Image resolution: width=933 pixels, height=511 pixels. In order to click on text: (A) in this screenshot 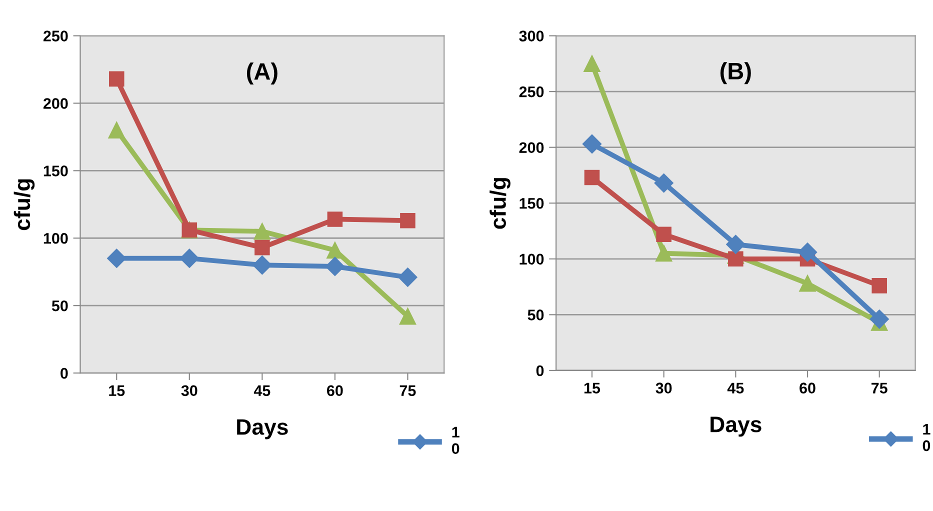, I will do `click(262, 73)`.